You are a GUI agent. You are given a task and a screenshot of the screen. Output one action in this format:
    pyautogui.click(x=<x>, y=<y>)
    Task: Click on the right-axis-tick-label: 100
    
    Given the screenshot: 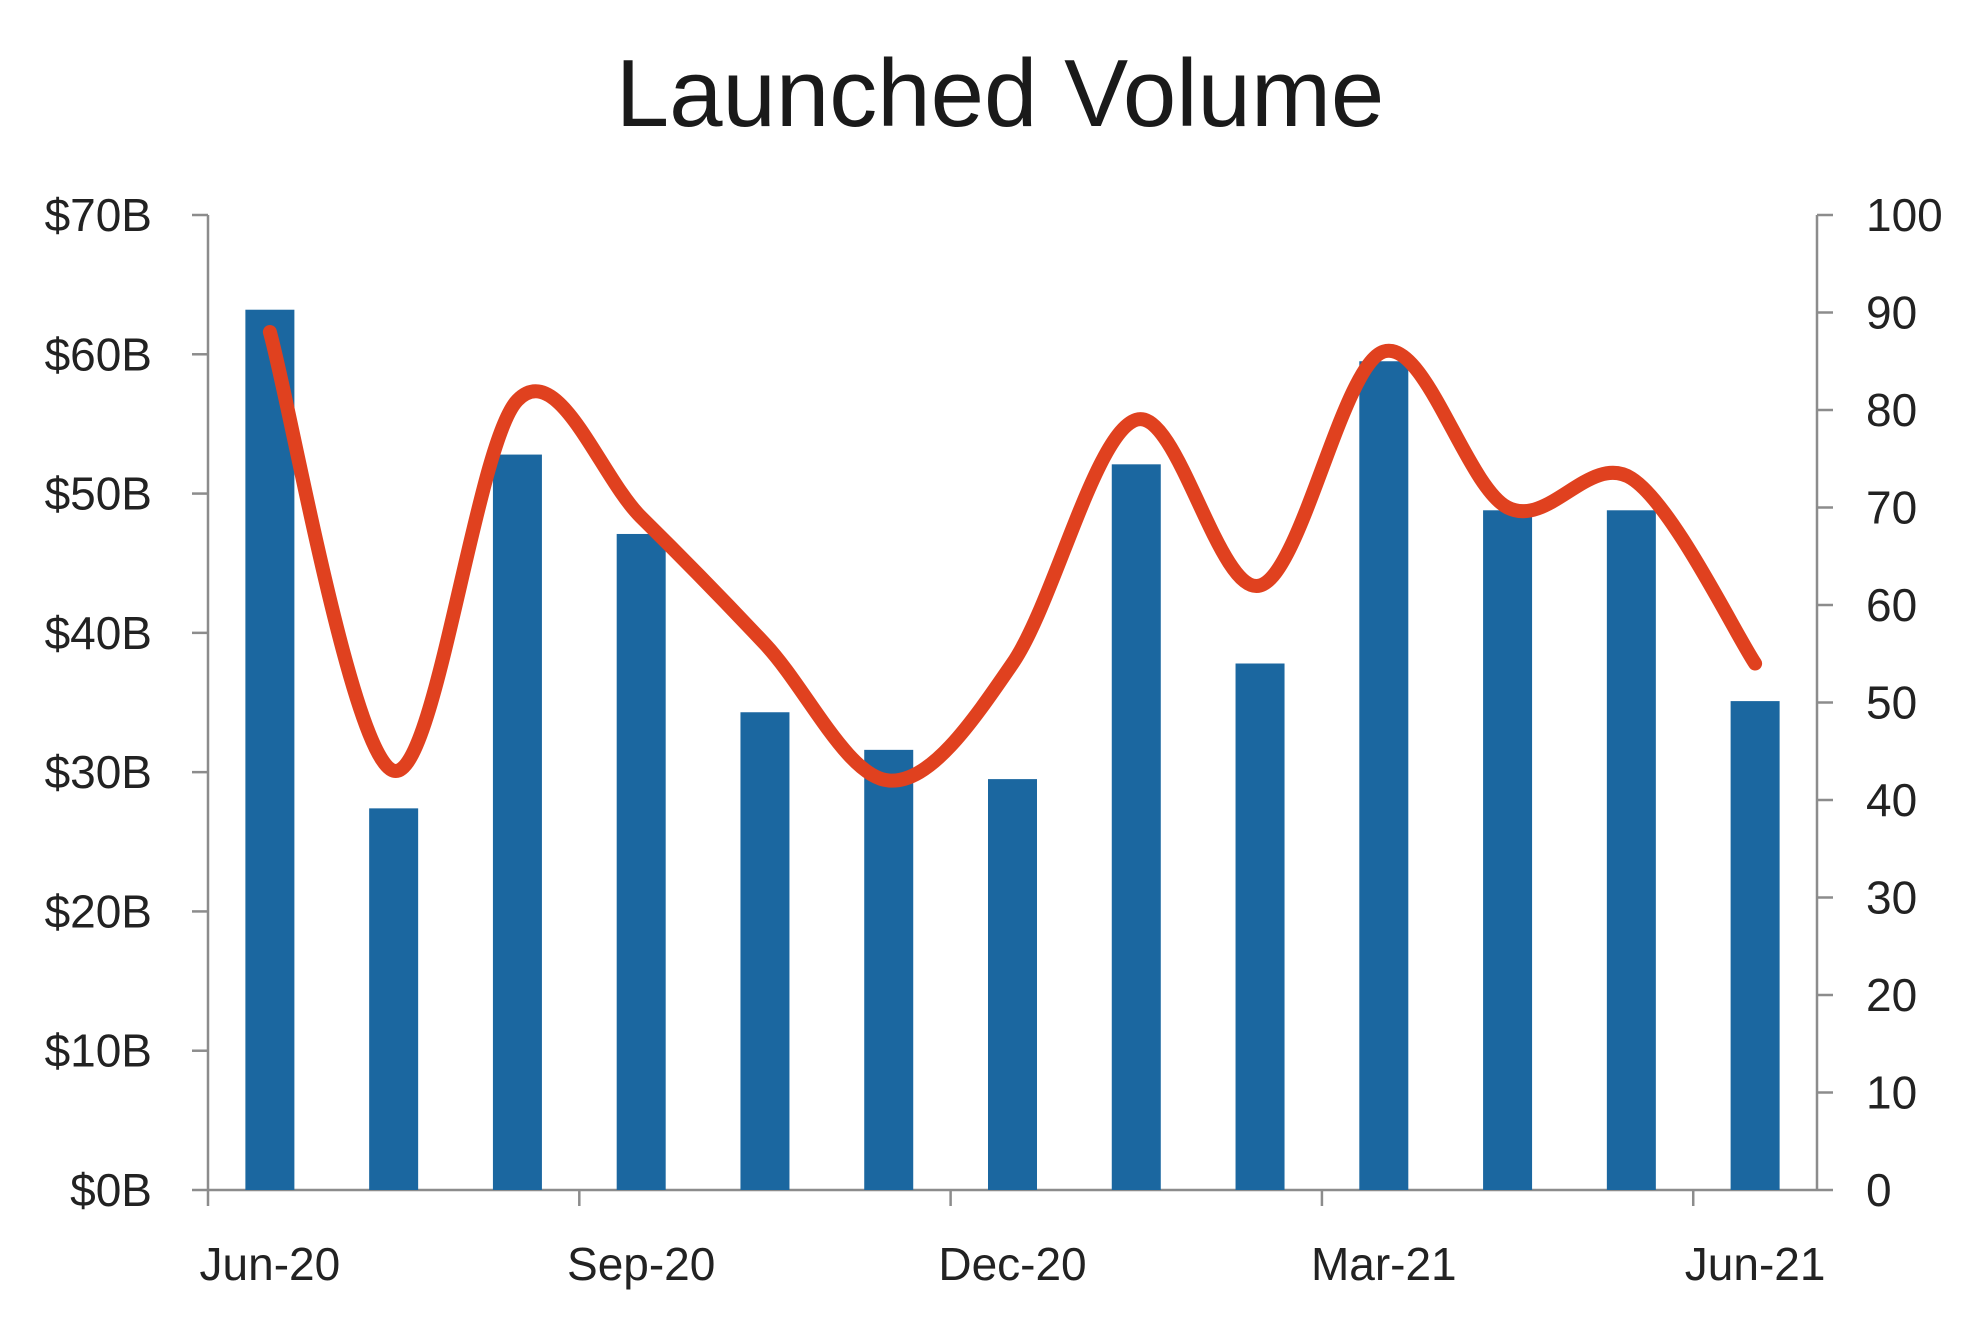 What is the action you would take?
    pyautogui.click(x=1904, y=215)
    